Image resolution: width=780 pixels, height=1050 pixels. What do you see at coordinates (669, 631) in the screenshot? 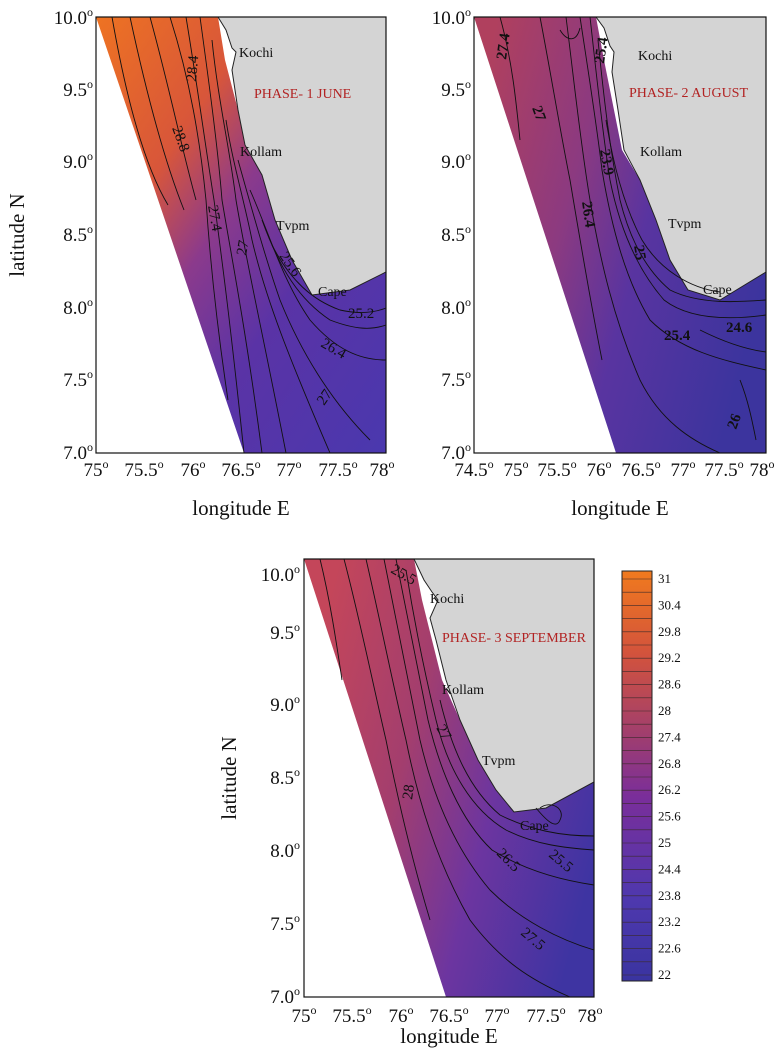
I see `colorbar-tick-label: 29.8` at bounding box center [669, 631].